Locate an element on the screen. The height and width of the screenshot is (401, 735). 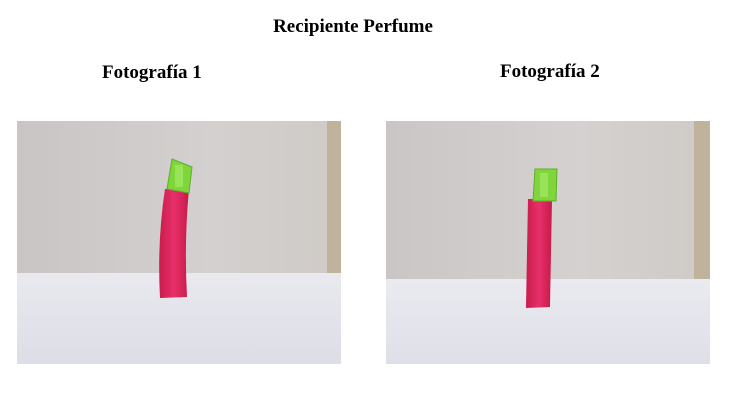
photo-2-caption: Fotografía 2 is located at coordinates (550, 71).